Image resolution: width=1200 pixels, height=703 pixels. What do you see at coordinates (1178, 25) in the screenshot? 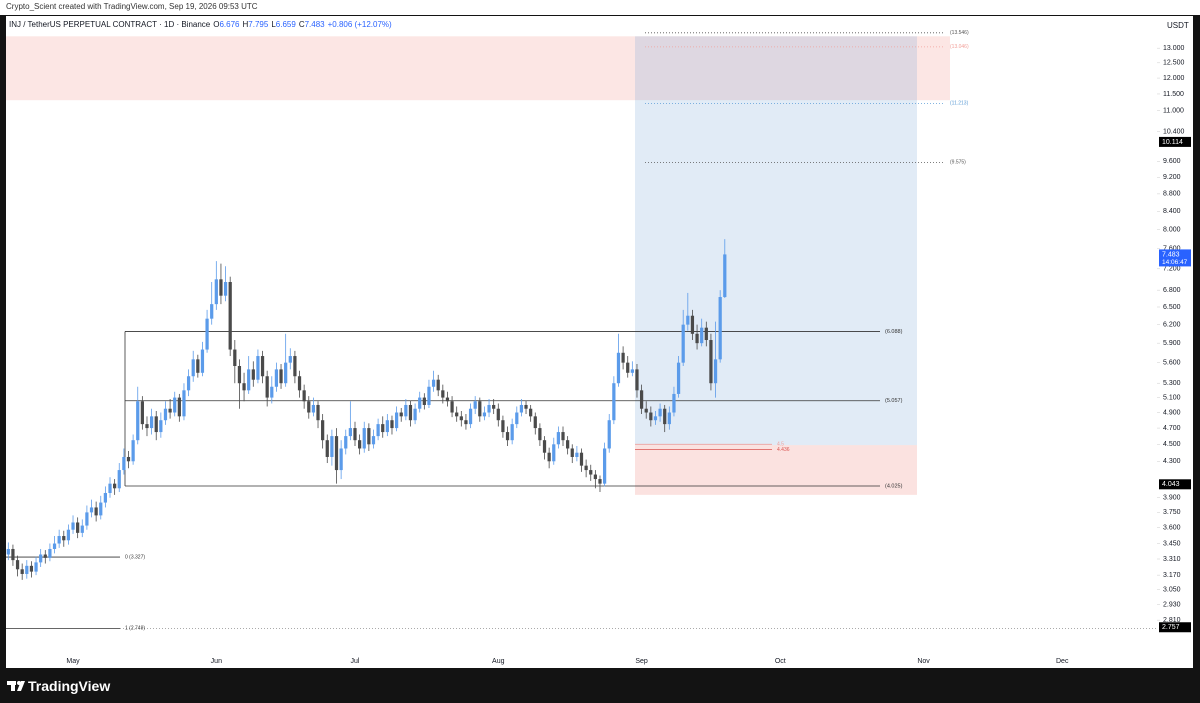
I see `currency-label: USDT` at bounding box center [1178, 25].